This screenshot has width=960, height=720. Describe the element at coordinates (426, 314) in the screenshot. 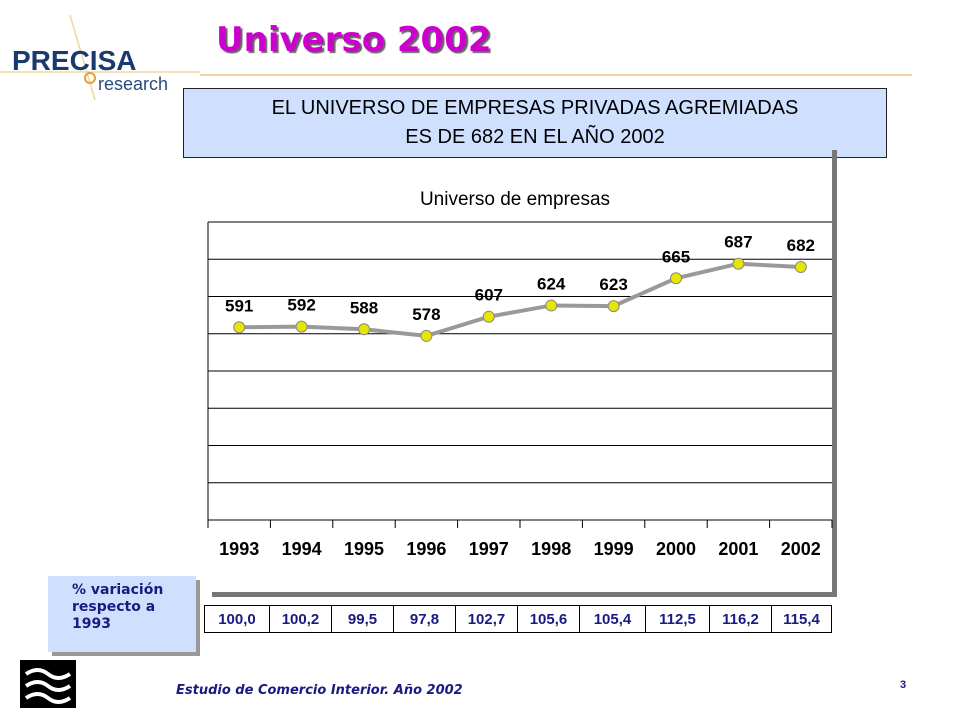

I see `data-label: 578` at that location.